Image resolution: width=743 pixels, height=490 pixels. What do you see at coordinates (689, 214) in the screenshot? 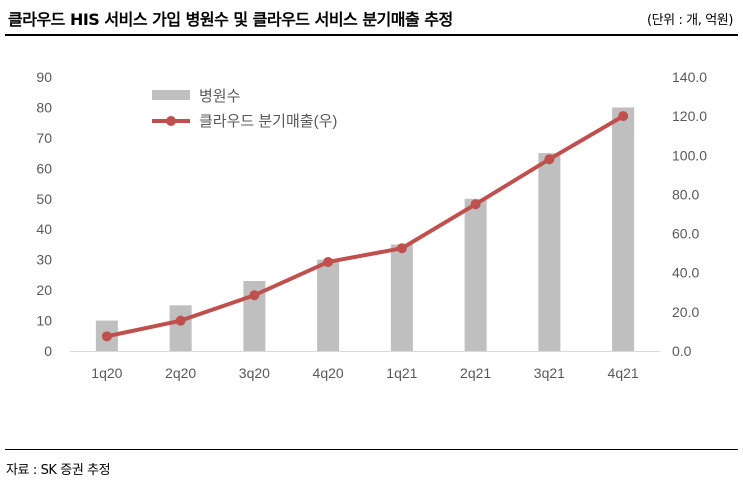
I see `right-axis: 0.0 20.0 40.0 60.0 80.0 100.0 120.0 140.0` at bounding box center [689, 214].